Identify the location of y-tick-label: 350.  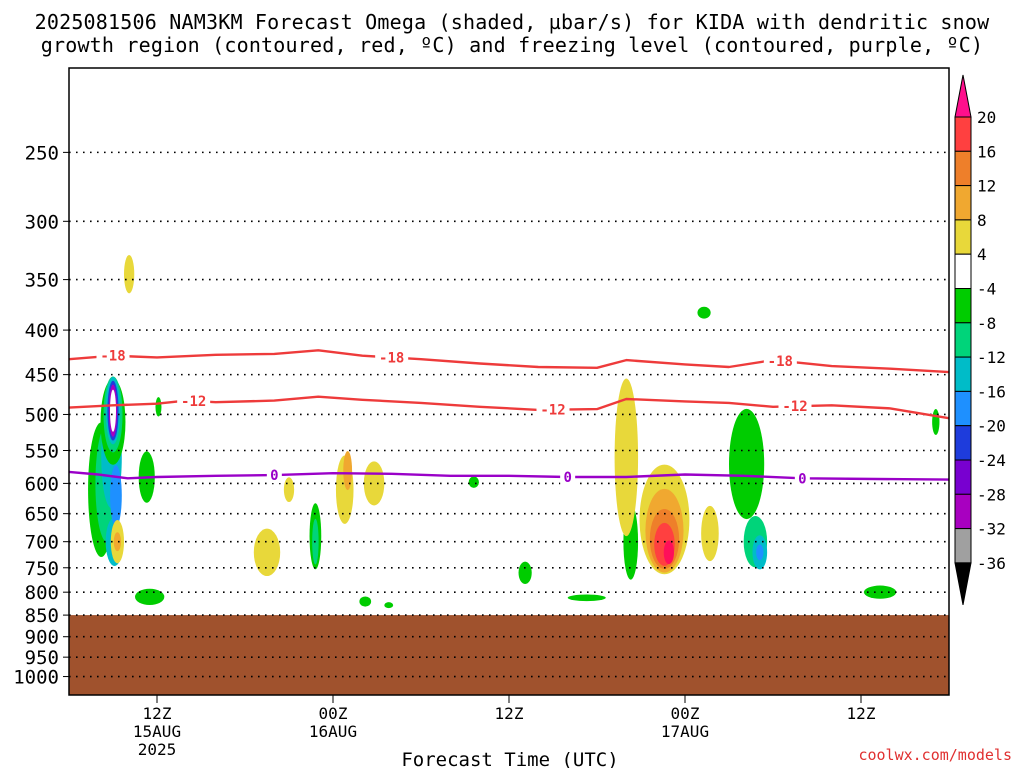
(42, 281).